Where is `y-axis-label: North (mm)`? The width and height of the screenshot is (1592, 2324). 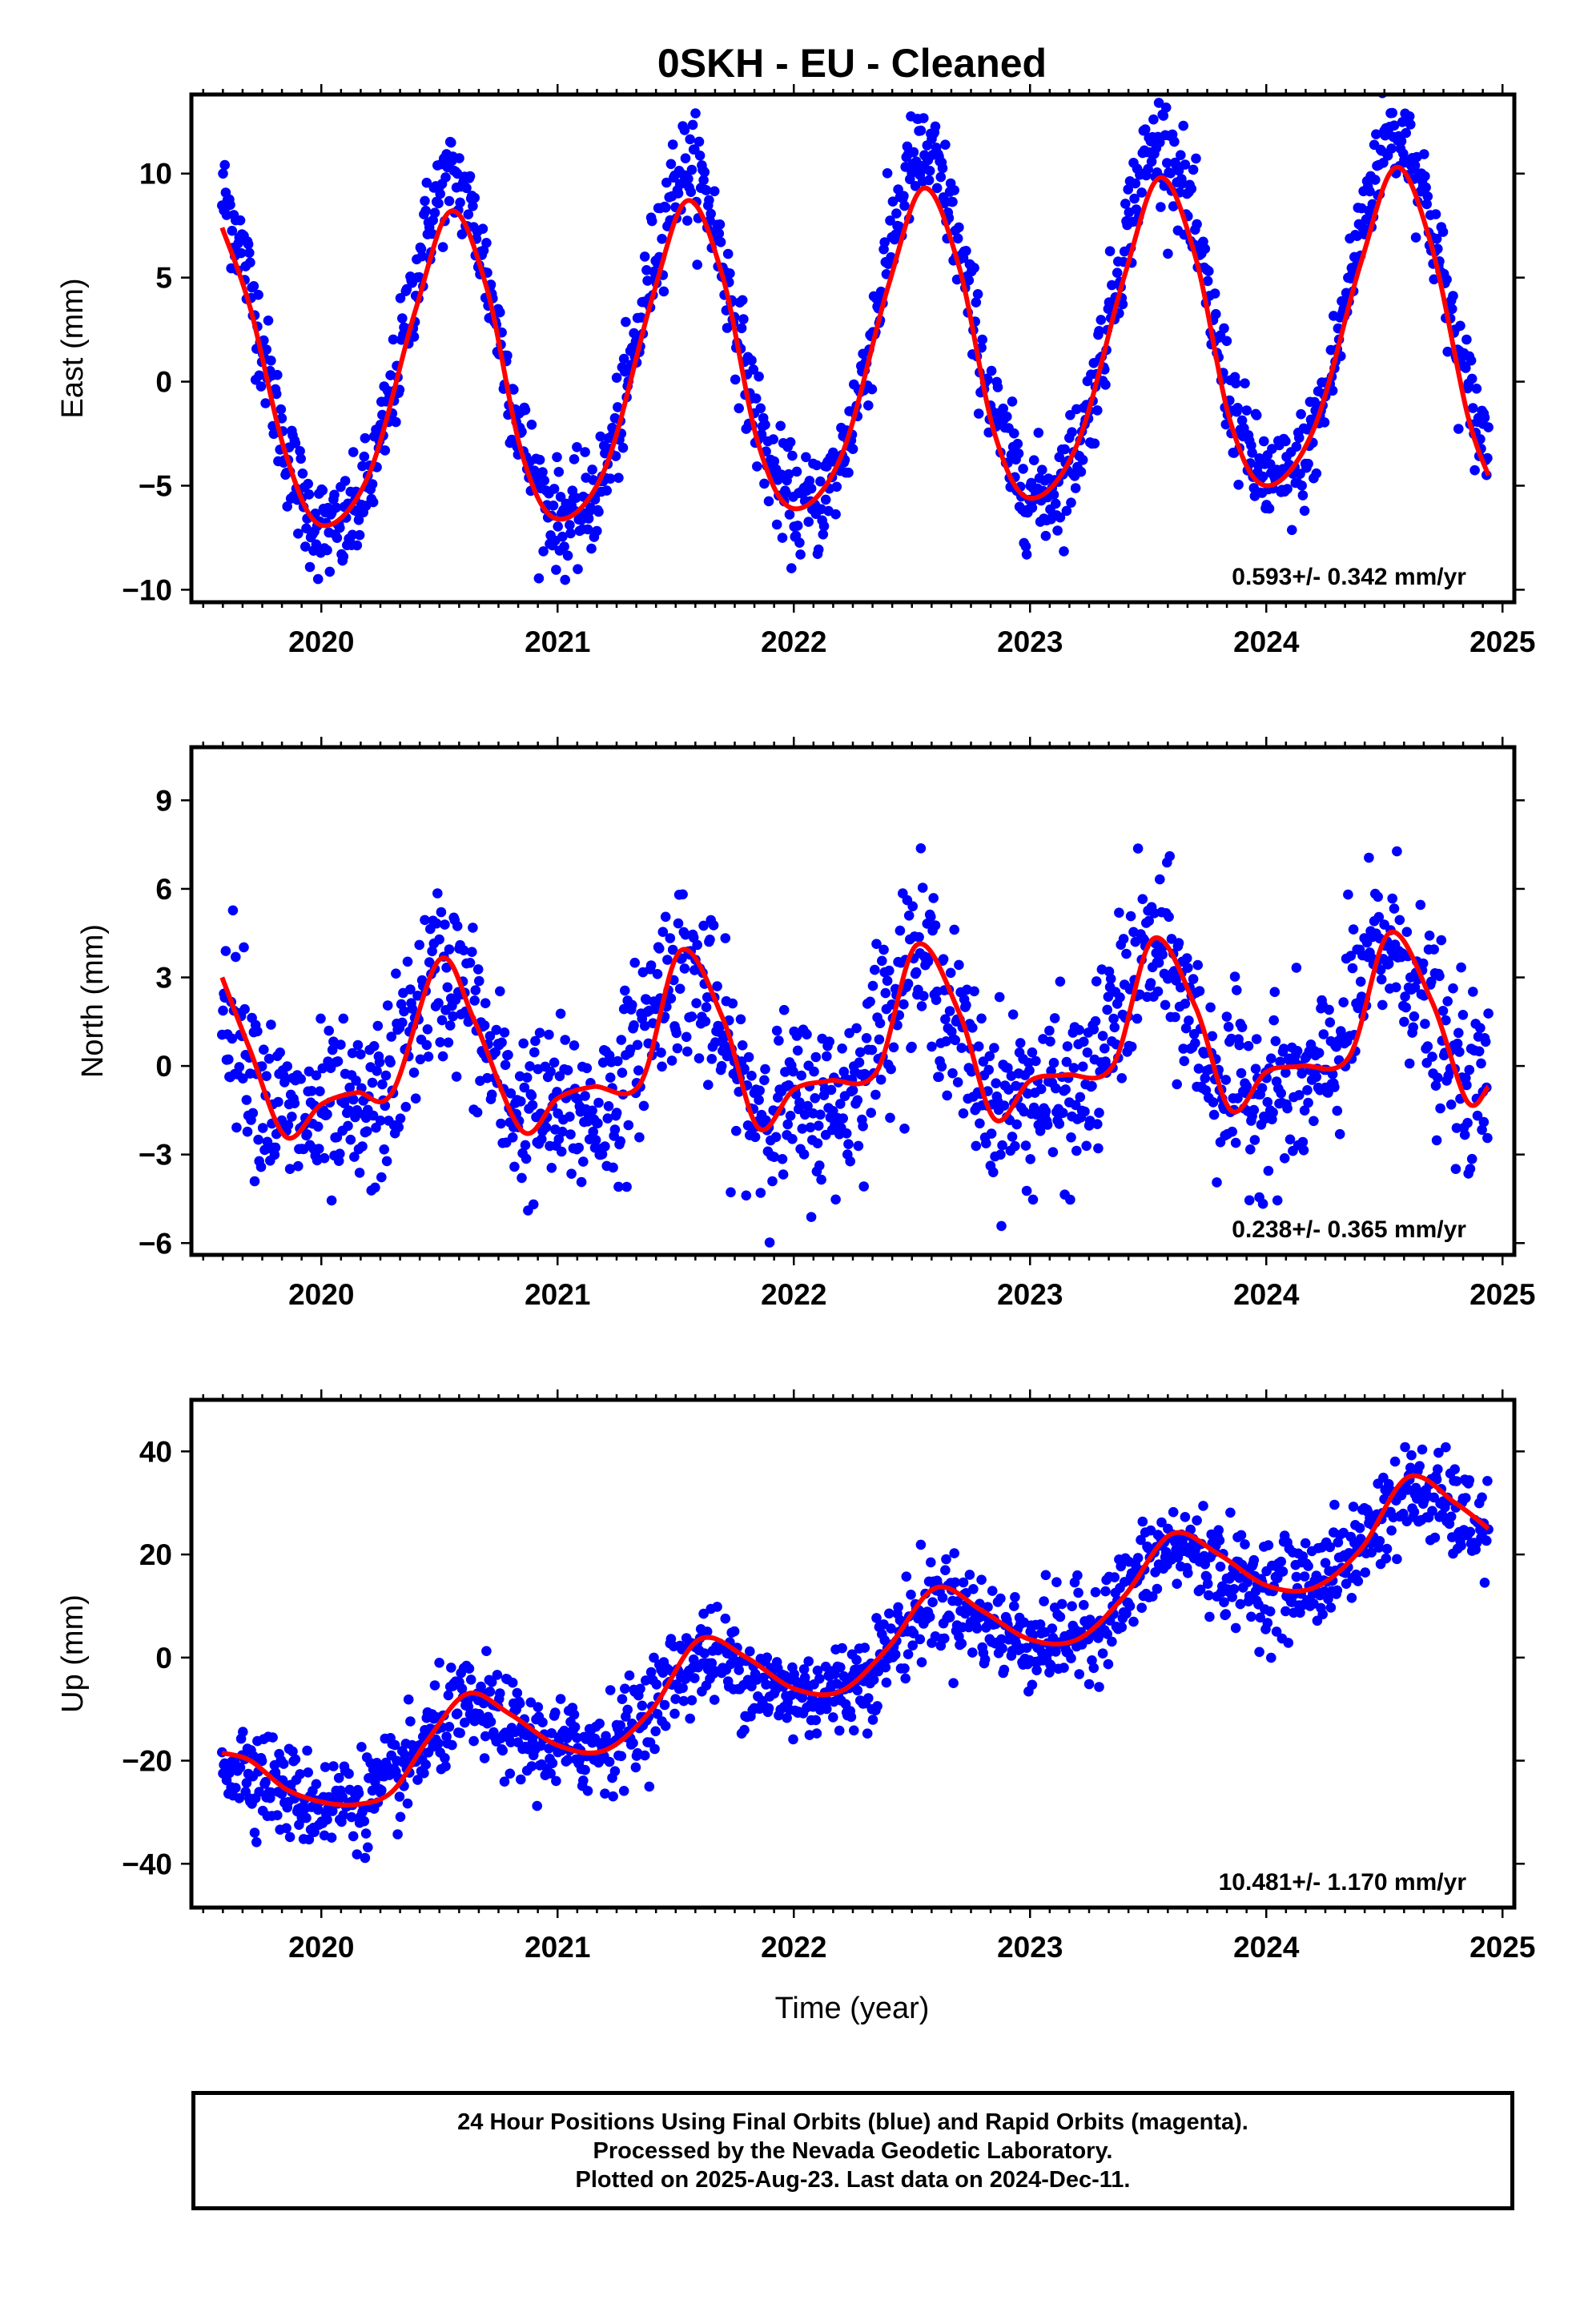
y-axis-label: North (mm) is located at coordinates (93, 1001).